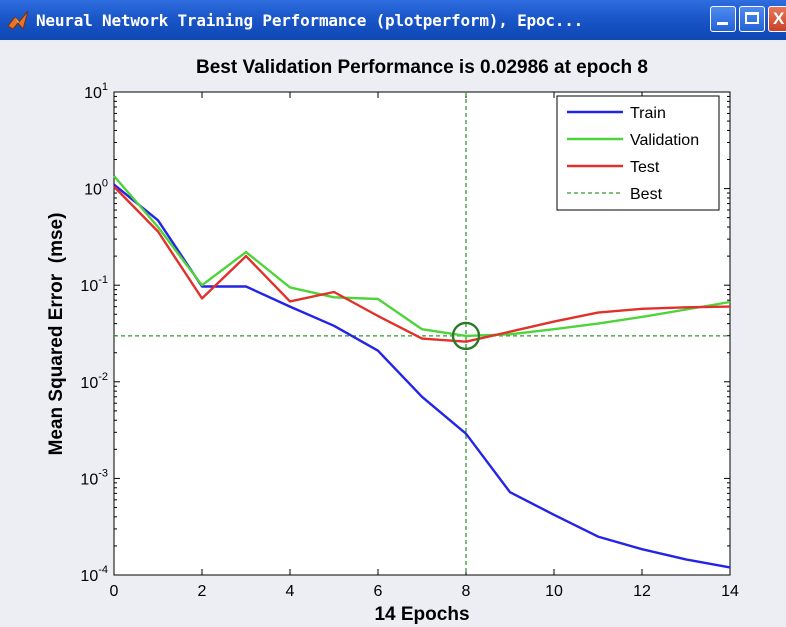 The width and height of the screenshot is (786, 627). Describe the element at coordinates (722, 23) in the screenshot. I see `minimize-icon` at that location.